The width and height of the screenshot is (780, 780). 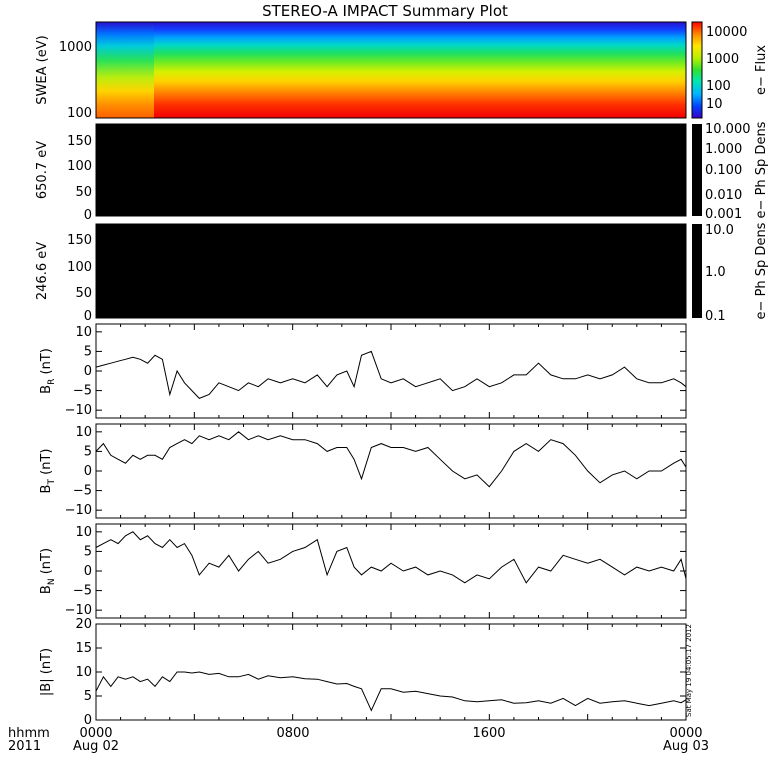 I want to click on pad-246-ytick-50: 50, so click(x=83, y=293).